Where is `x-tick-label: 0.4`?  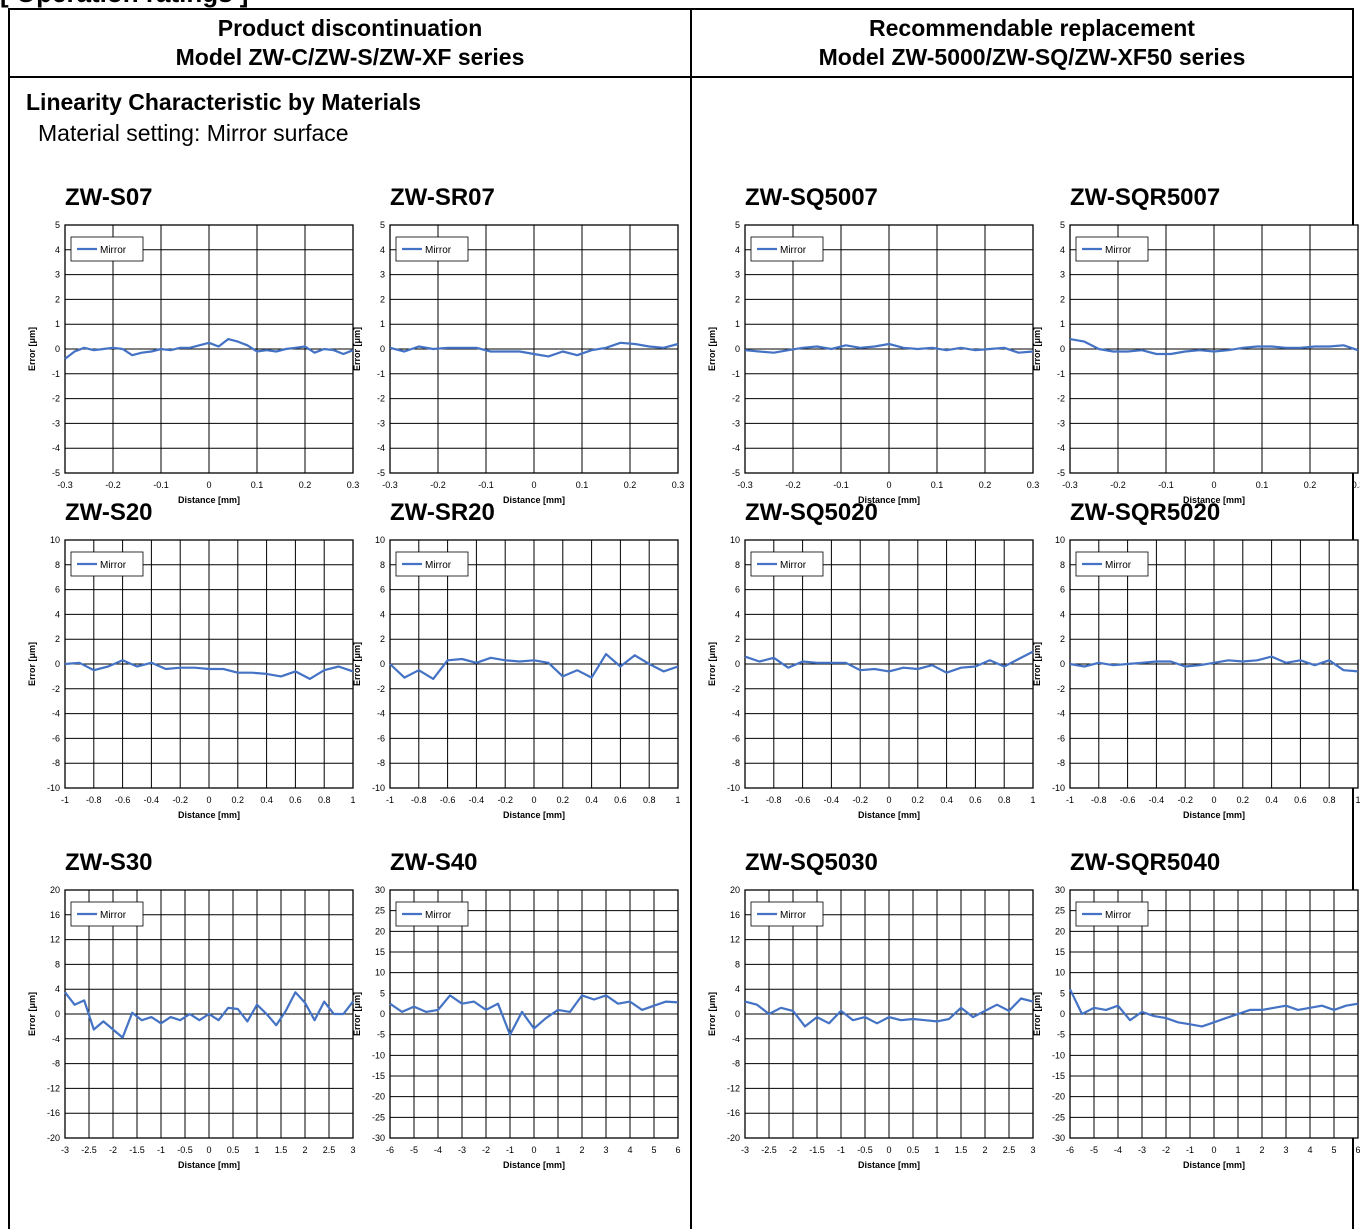
x-tick-label: 0.4 is located at coordinates (1271, 800).